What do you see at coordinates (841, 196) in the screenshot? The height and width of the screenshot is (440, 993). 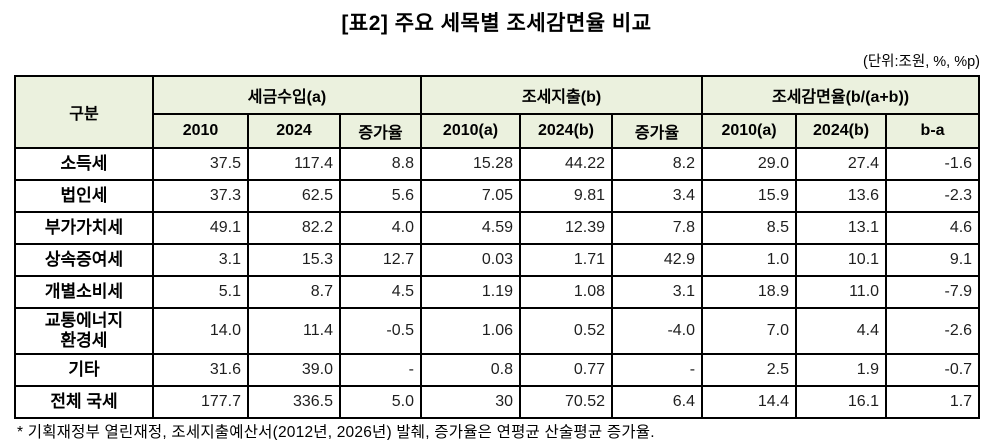 I see `cell: 13.6` at bounding box center [841, 196].